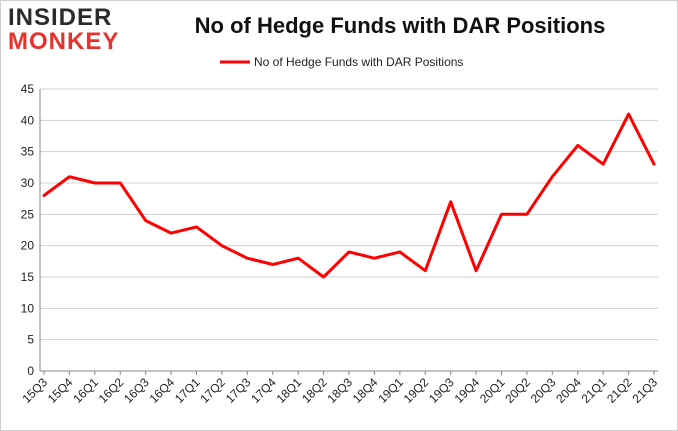 This screenshot has width=678, height=431. Describe the element at coordinates (238, 390) in the screenshot. I see `x-tick-label-17Q3: 17Q3` at that location.